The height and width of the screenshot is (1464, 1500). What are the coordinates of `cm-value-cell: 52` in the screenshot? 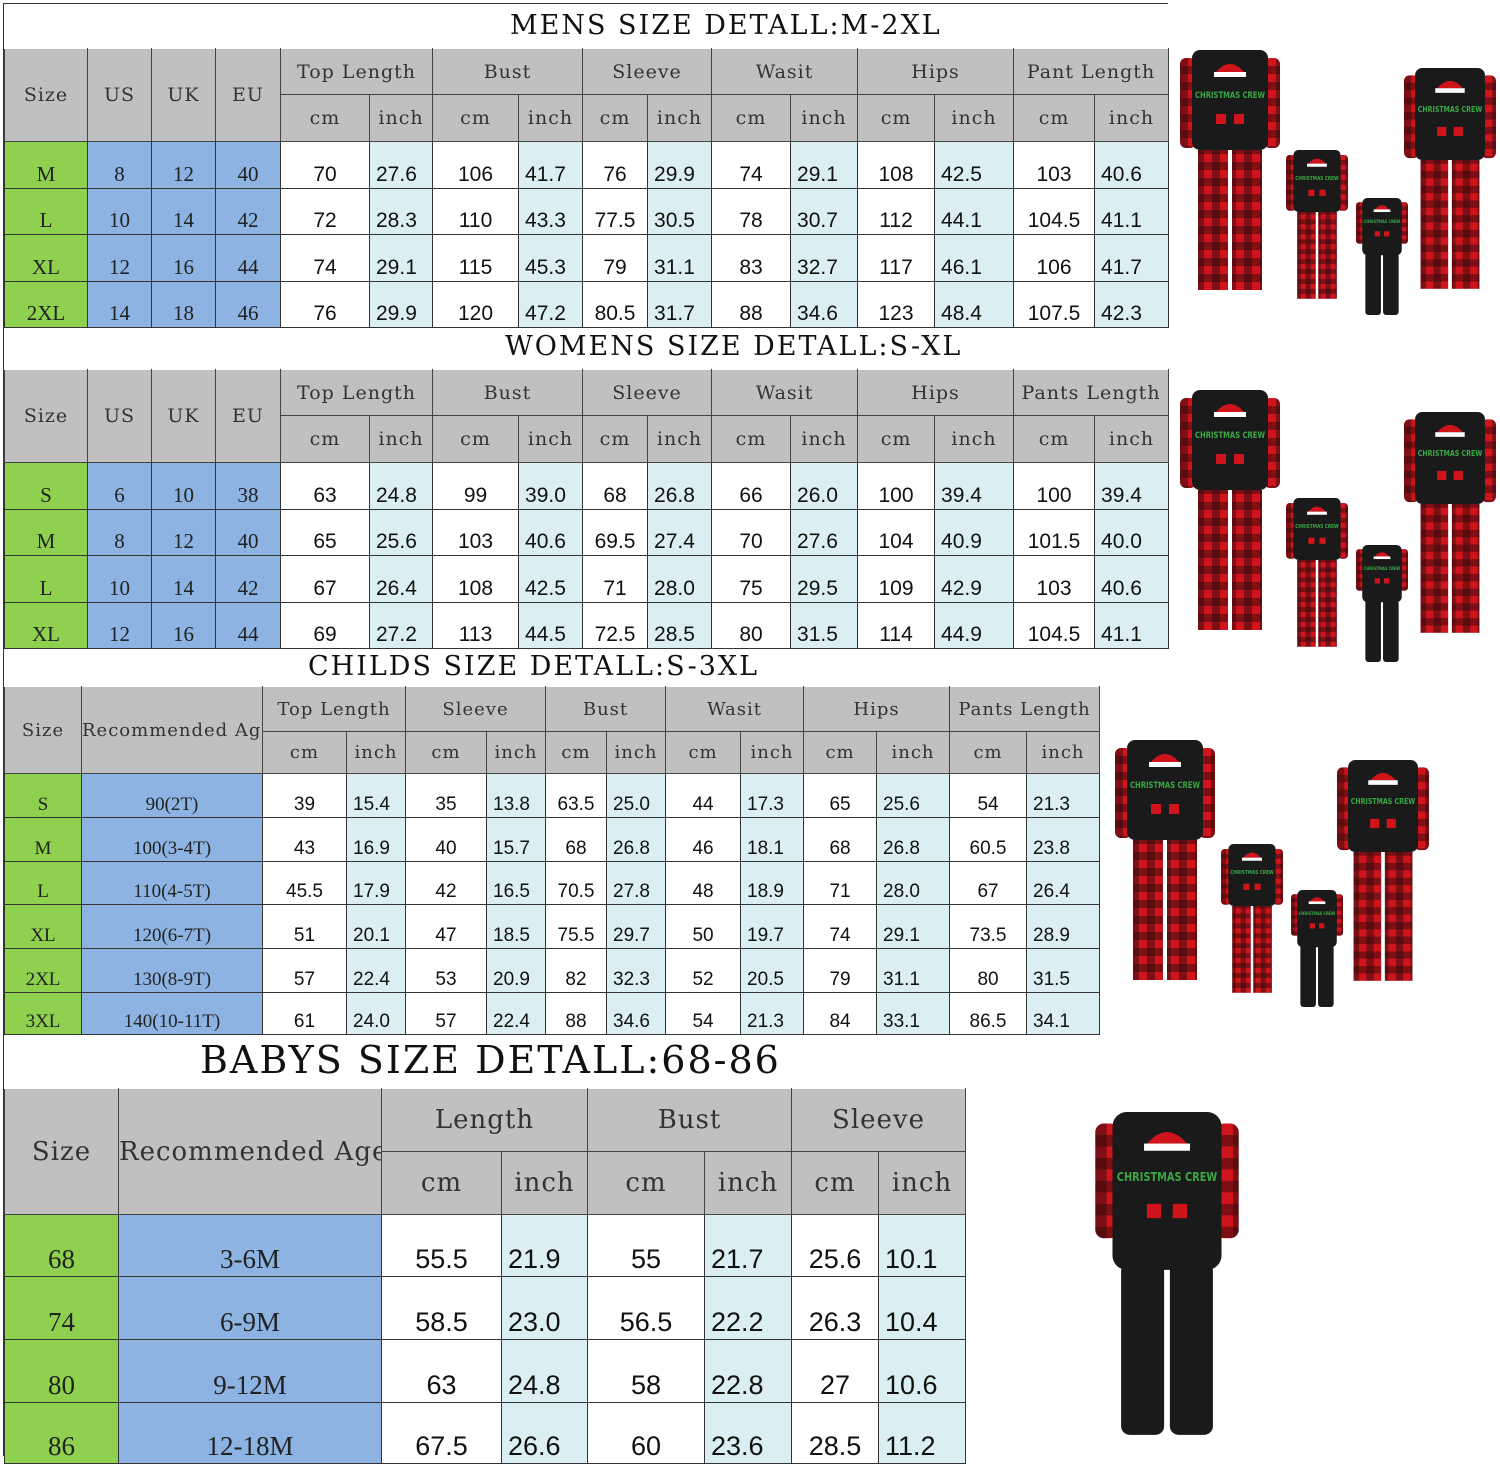 It's located at (703, 970).